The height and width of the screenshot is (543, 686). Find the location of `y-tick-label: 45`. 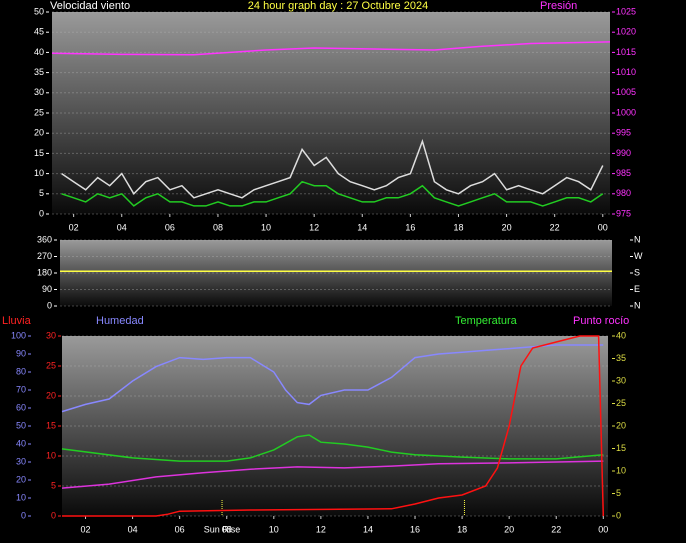

y-tick-label: 45 is located at coordinates (39, 32).